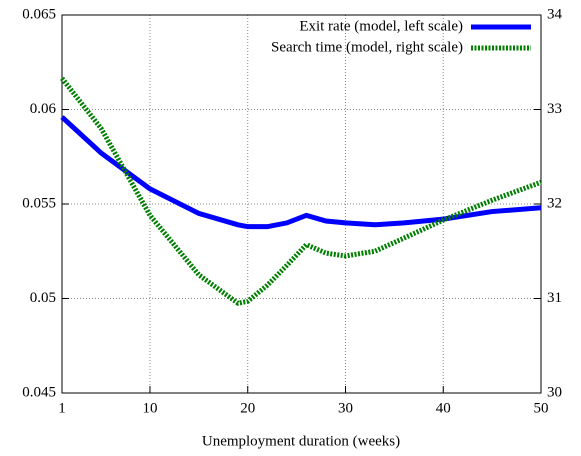 The image size is (581, 456). I want to click on y2-tick-label: 31, so click(554, 298).